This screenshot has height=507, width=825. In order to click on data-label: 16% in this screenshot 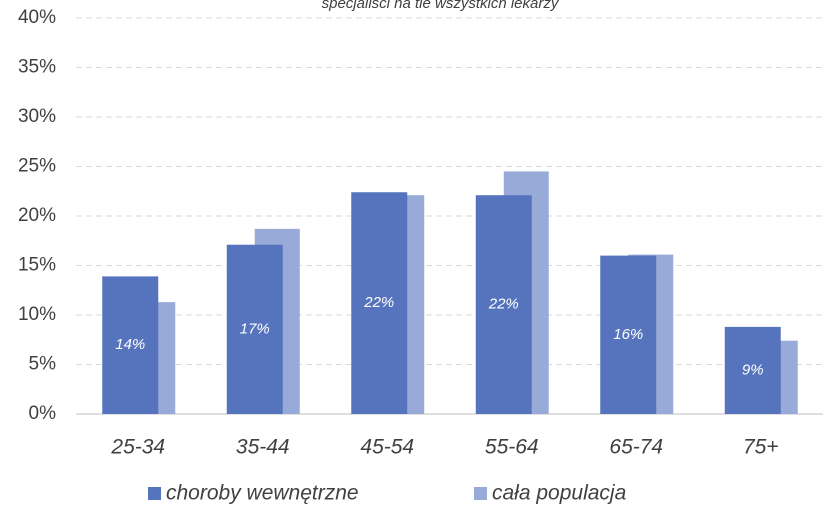, I will do `click(628, 334)`.